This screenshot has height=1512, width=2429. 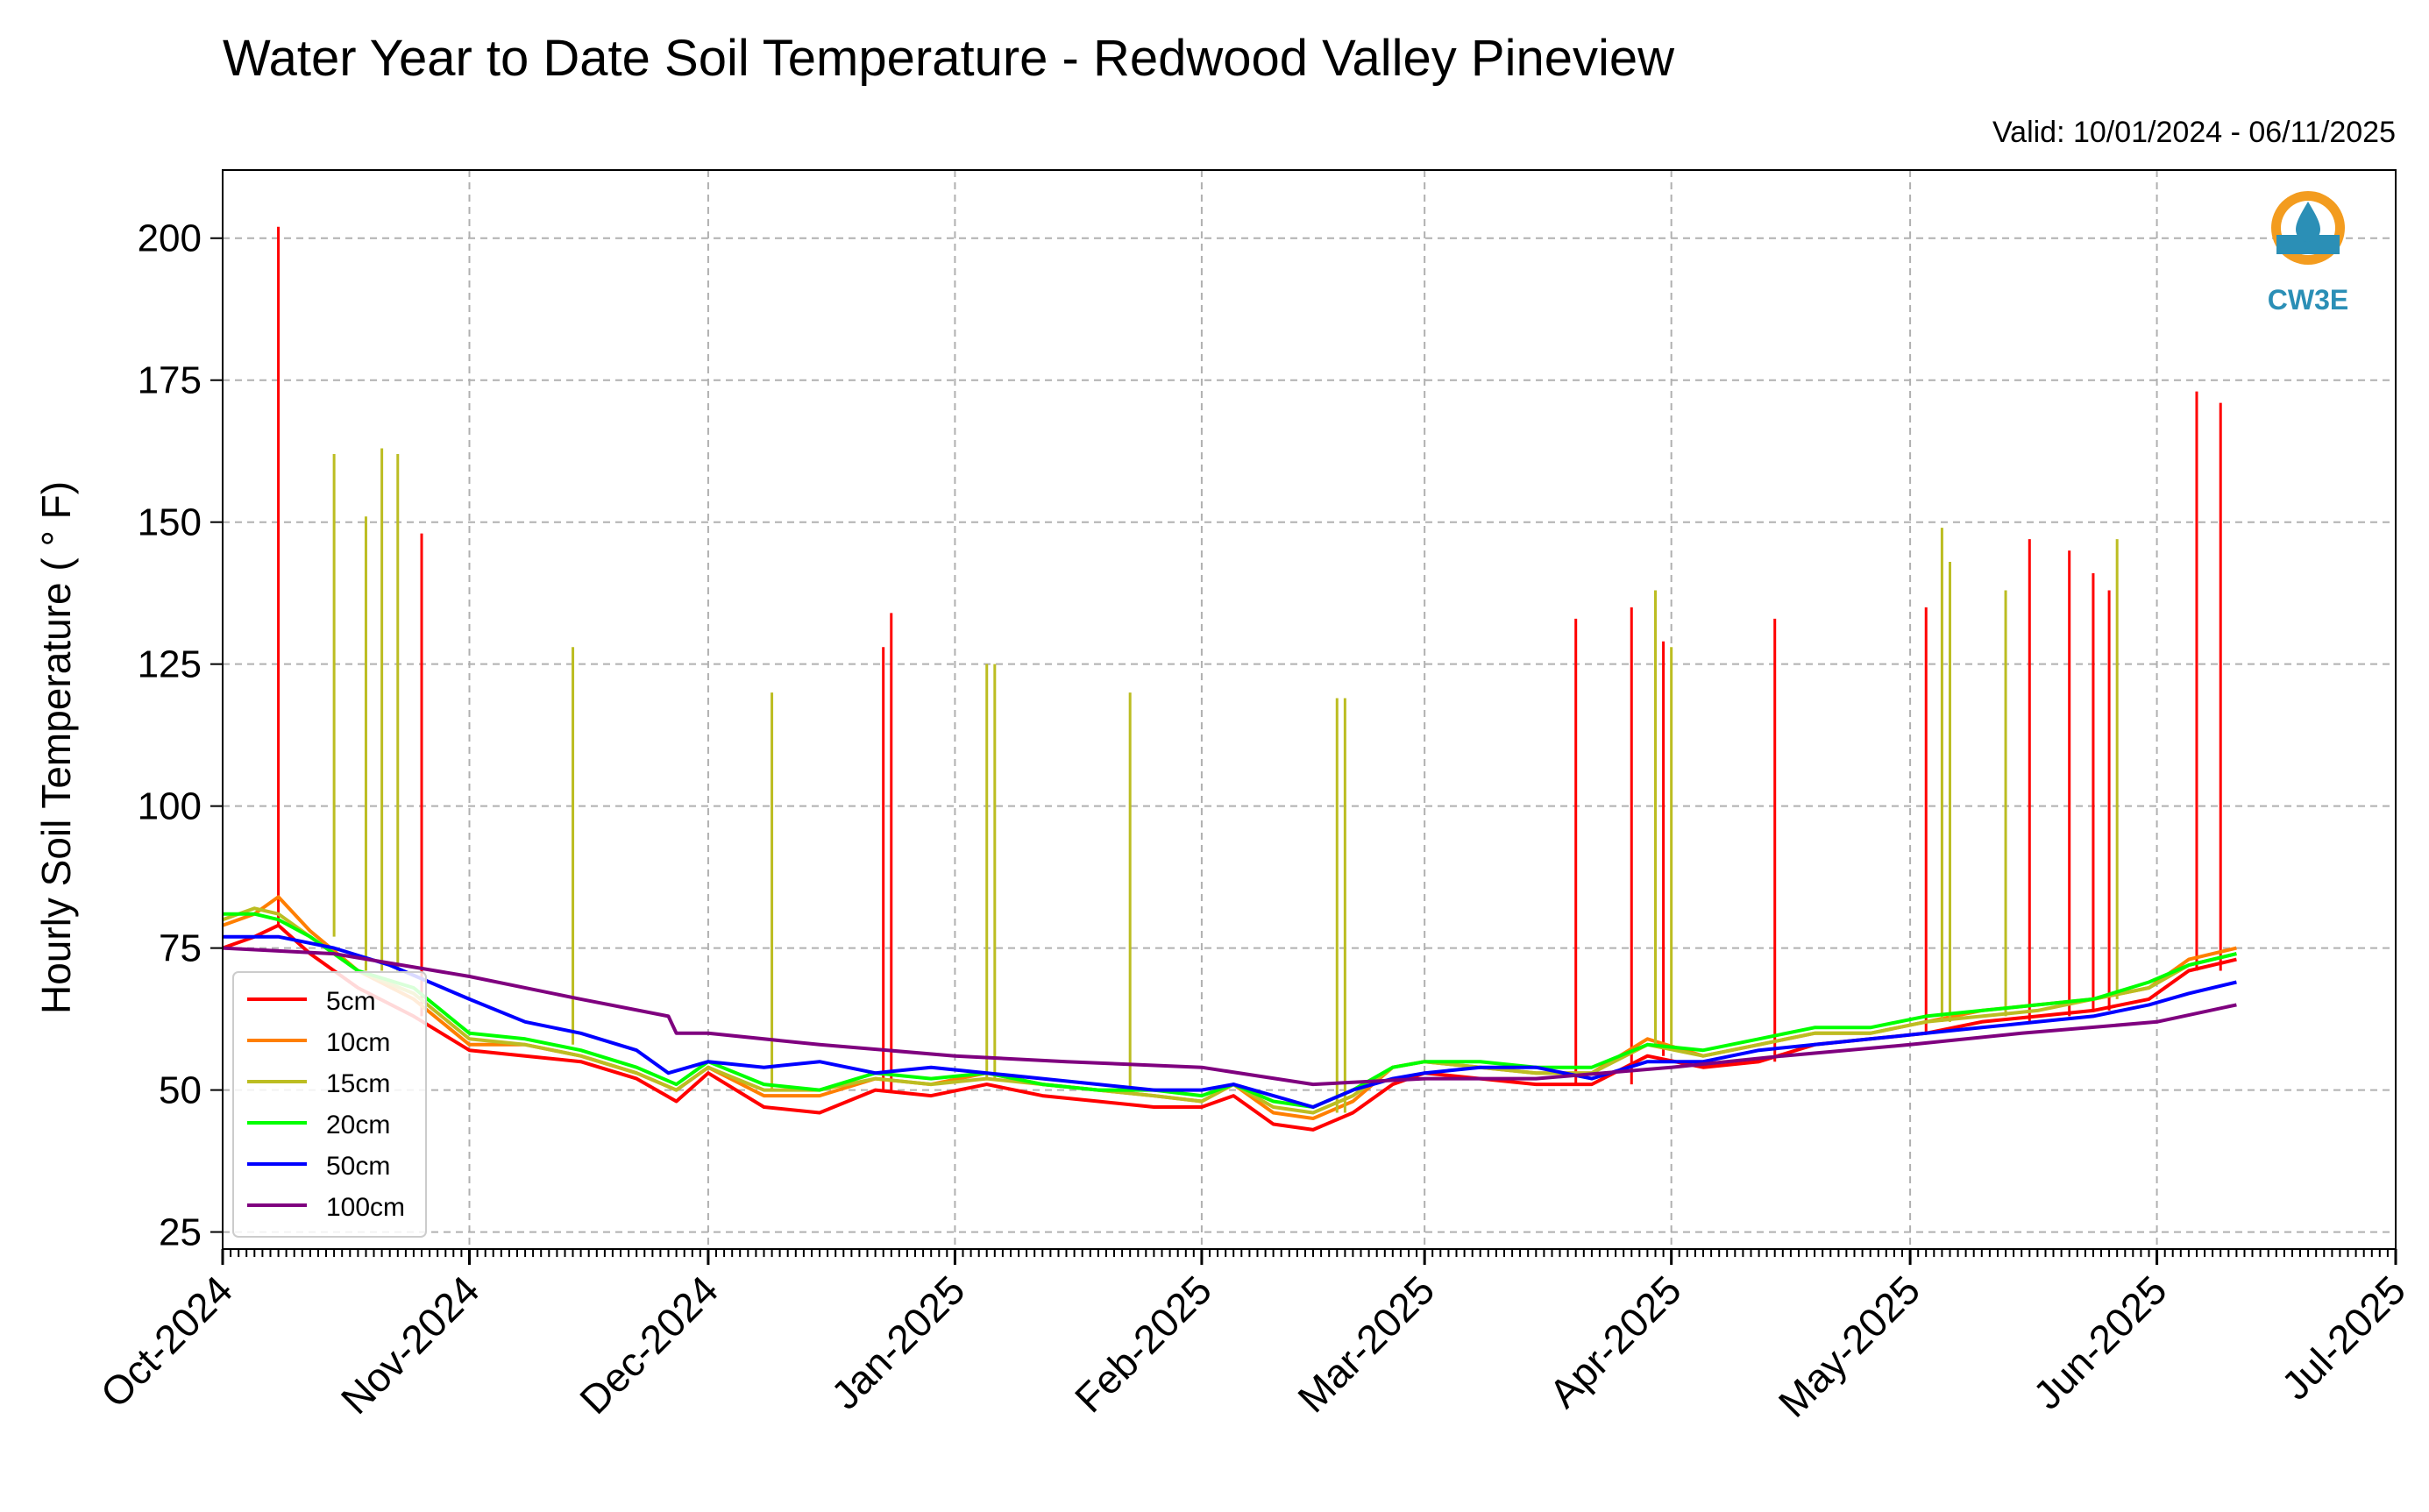 I want to click on legend-label-20cm: 20cm, so click(x=358, y=1125).